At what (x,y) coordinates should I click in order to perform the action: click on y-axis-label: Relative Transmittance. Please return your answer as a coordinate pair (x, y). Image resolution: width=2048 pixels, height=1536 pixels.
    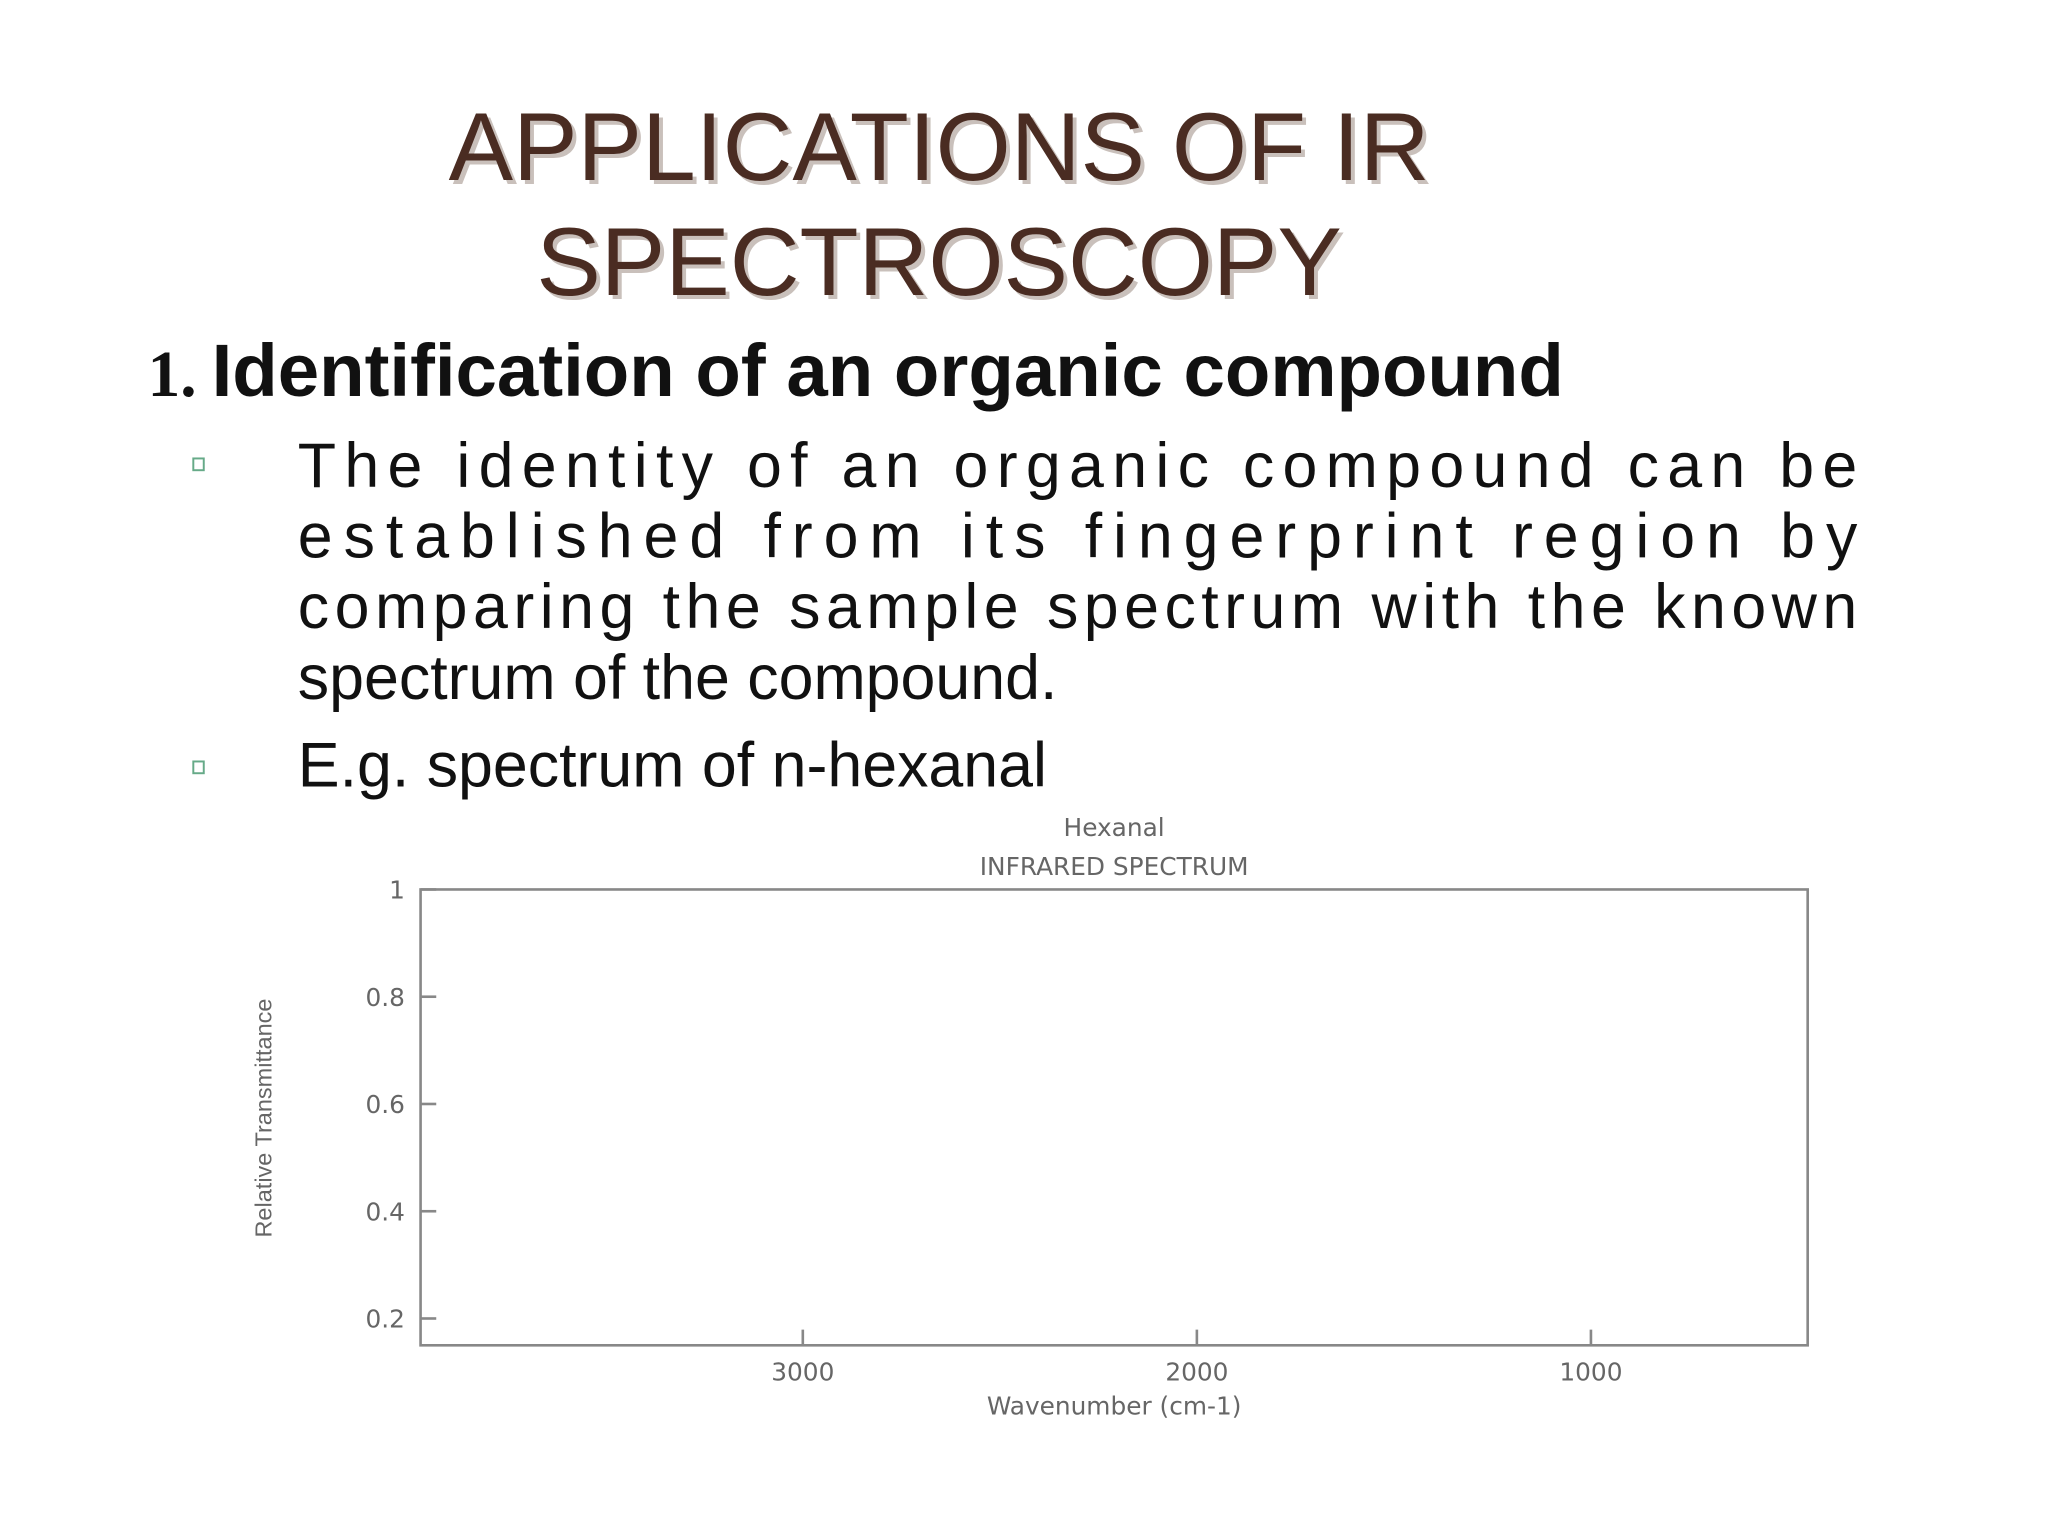
    Looking at the image, I should click on (264, 1118).